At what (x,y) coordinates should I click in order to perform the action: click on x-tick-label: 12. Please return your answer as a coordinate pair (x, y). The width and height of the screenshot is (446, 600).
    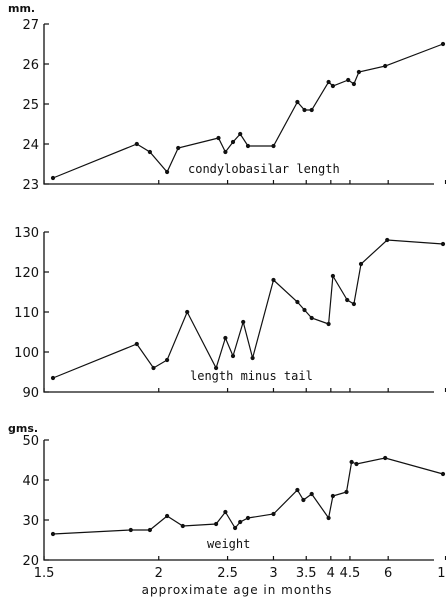
    Looking at the image, I should click on (441, 573).